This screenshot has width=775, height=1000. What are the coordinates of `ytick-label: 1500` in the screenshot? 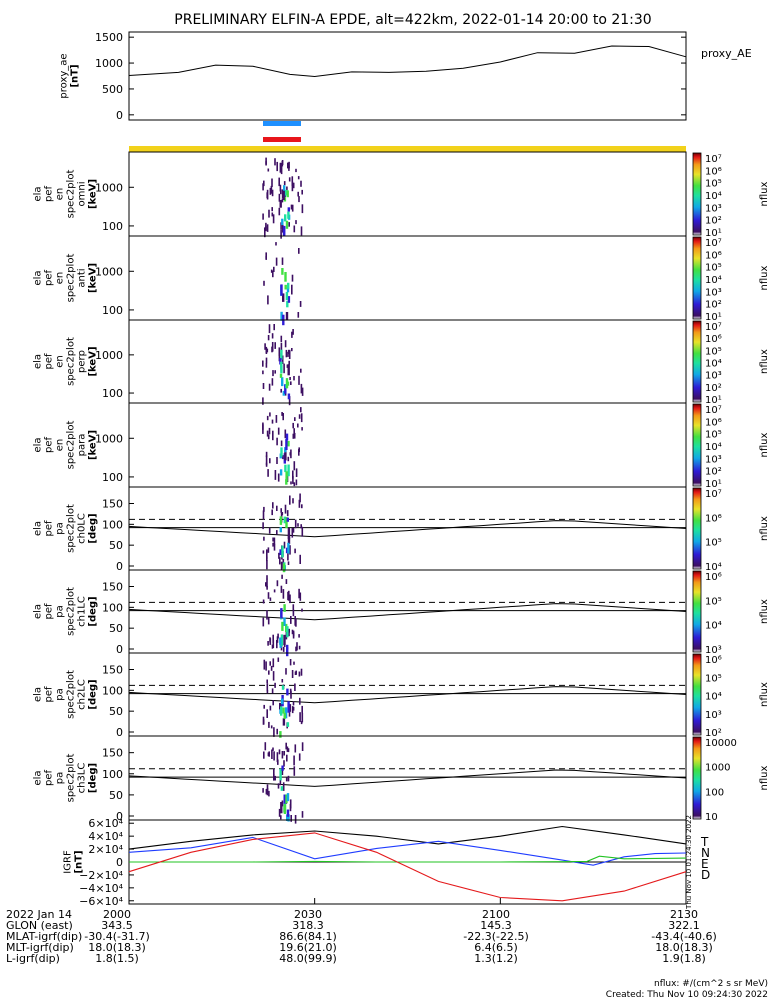 It's located at (109, 37).